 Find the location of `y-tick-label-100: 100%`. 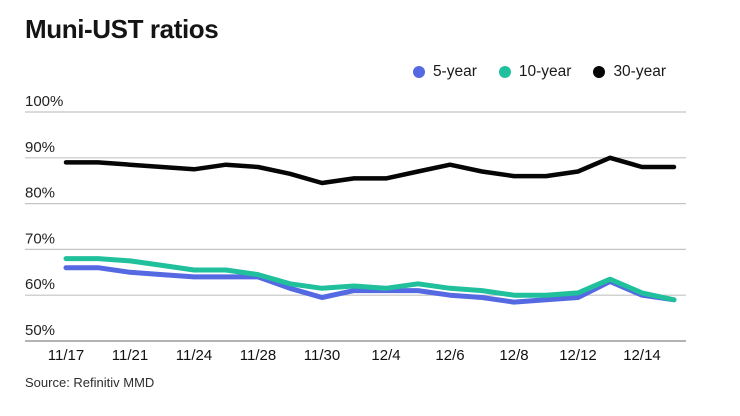

y-tick-label-100: 100% is located at coordinates (44, 101).